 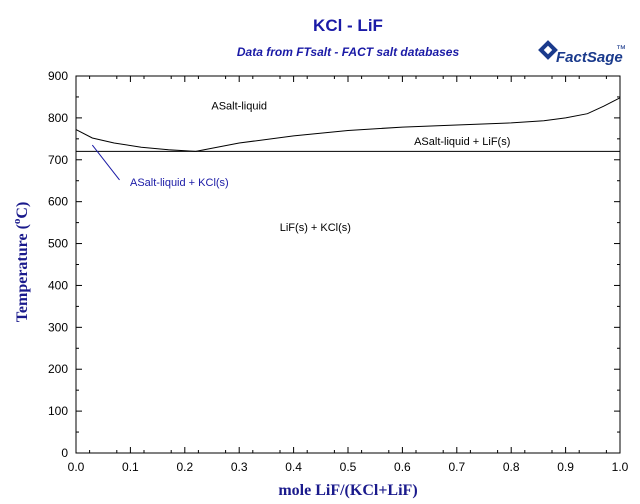 I want to click on y-tick-label: 600, so click(x=58, y=202).